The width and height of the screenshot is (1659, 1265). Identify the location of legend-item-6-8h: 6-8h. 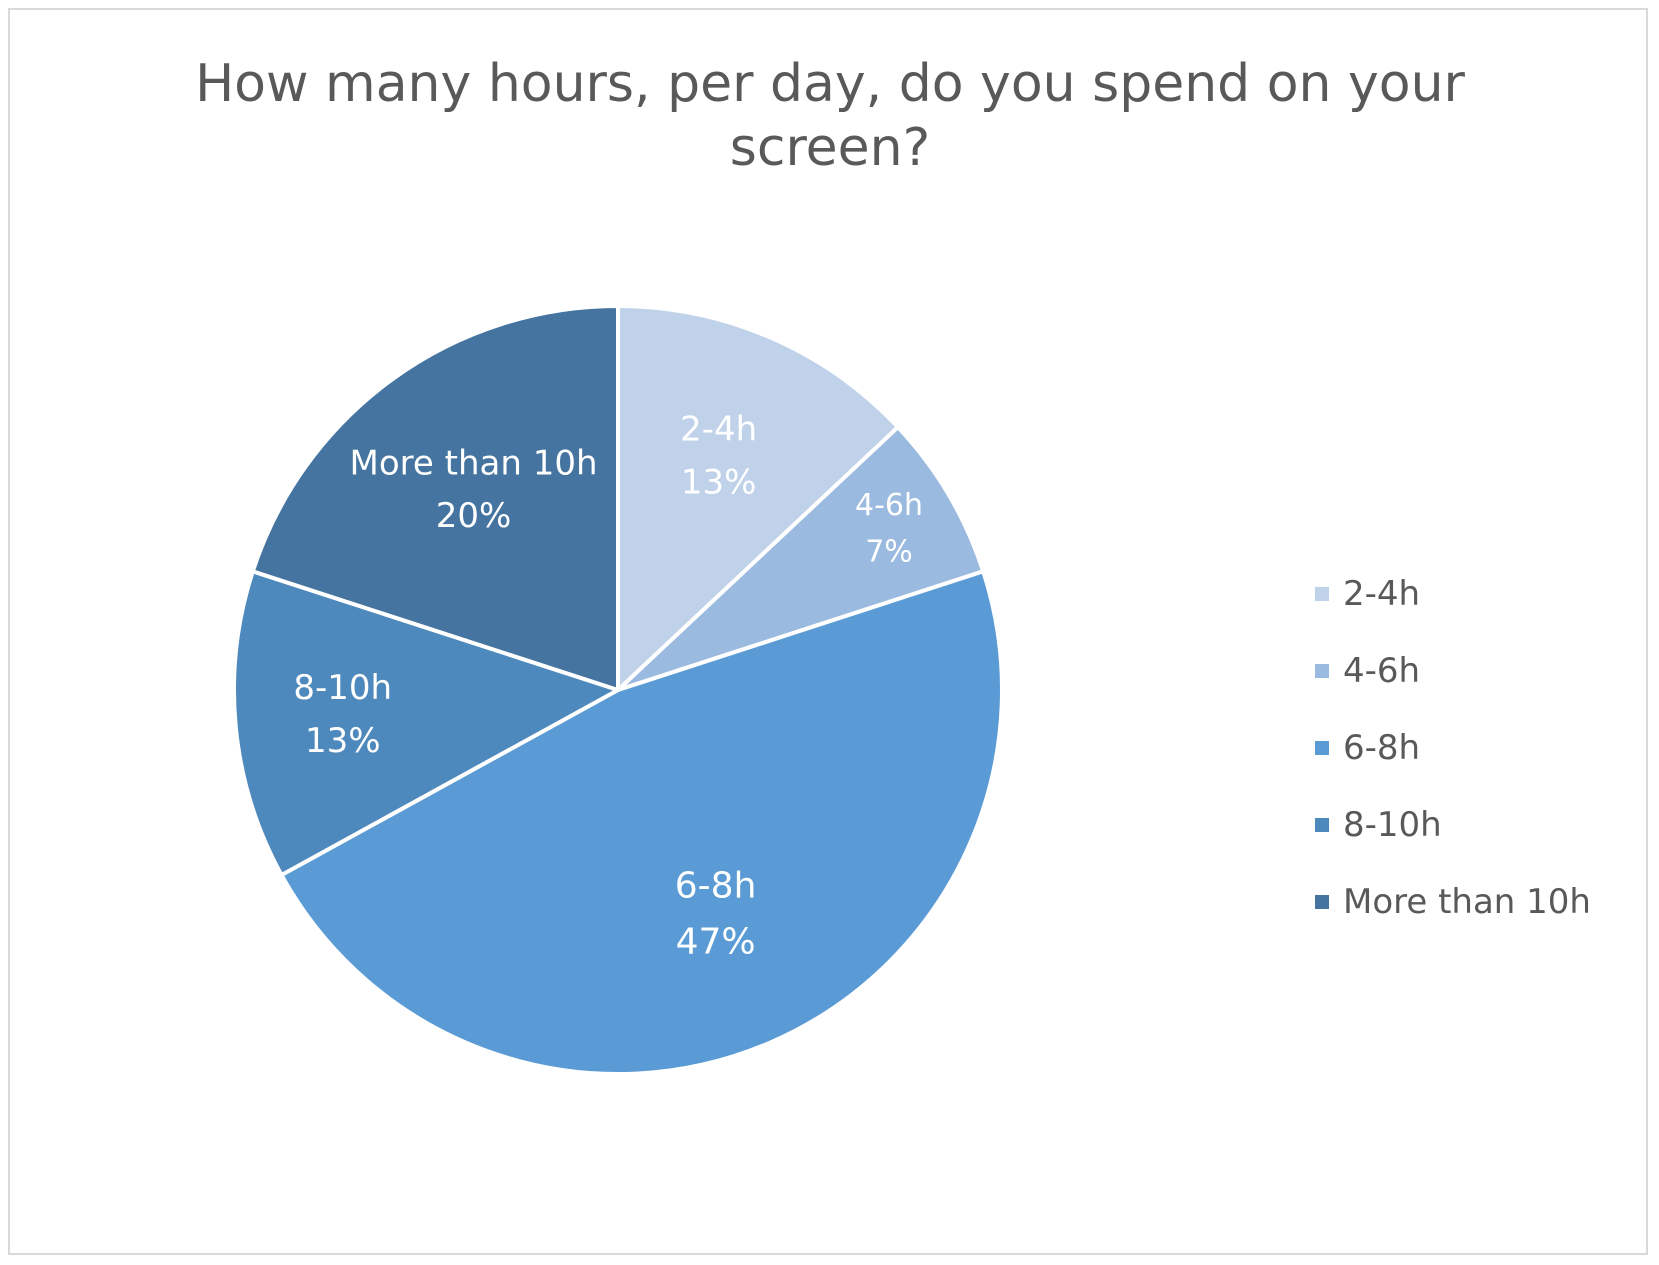
(1475, 747).